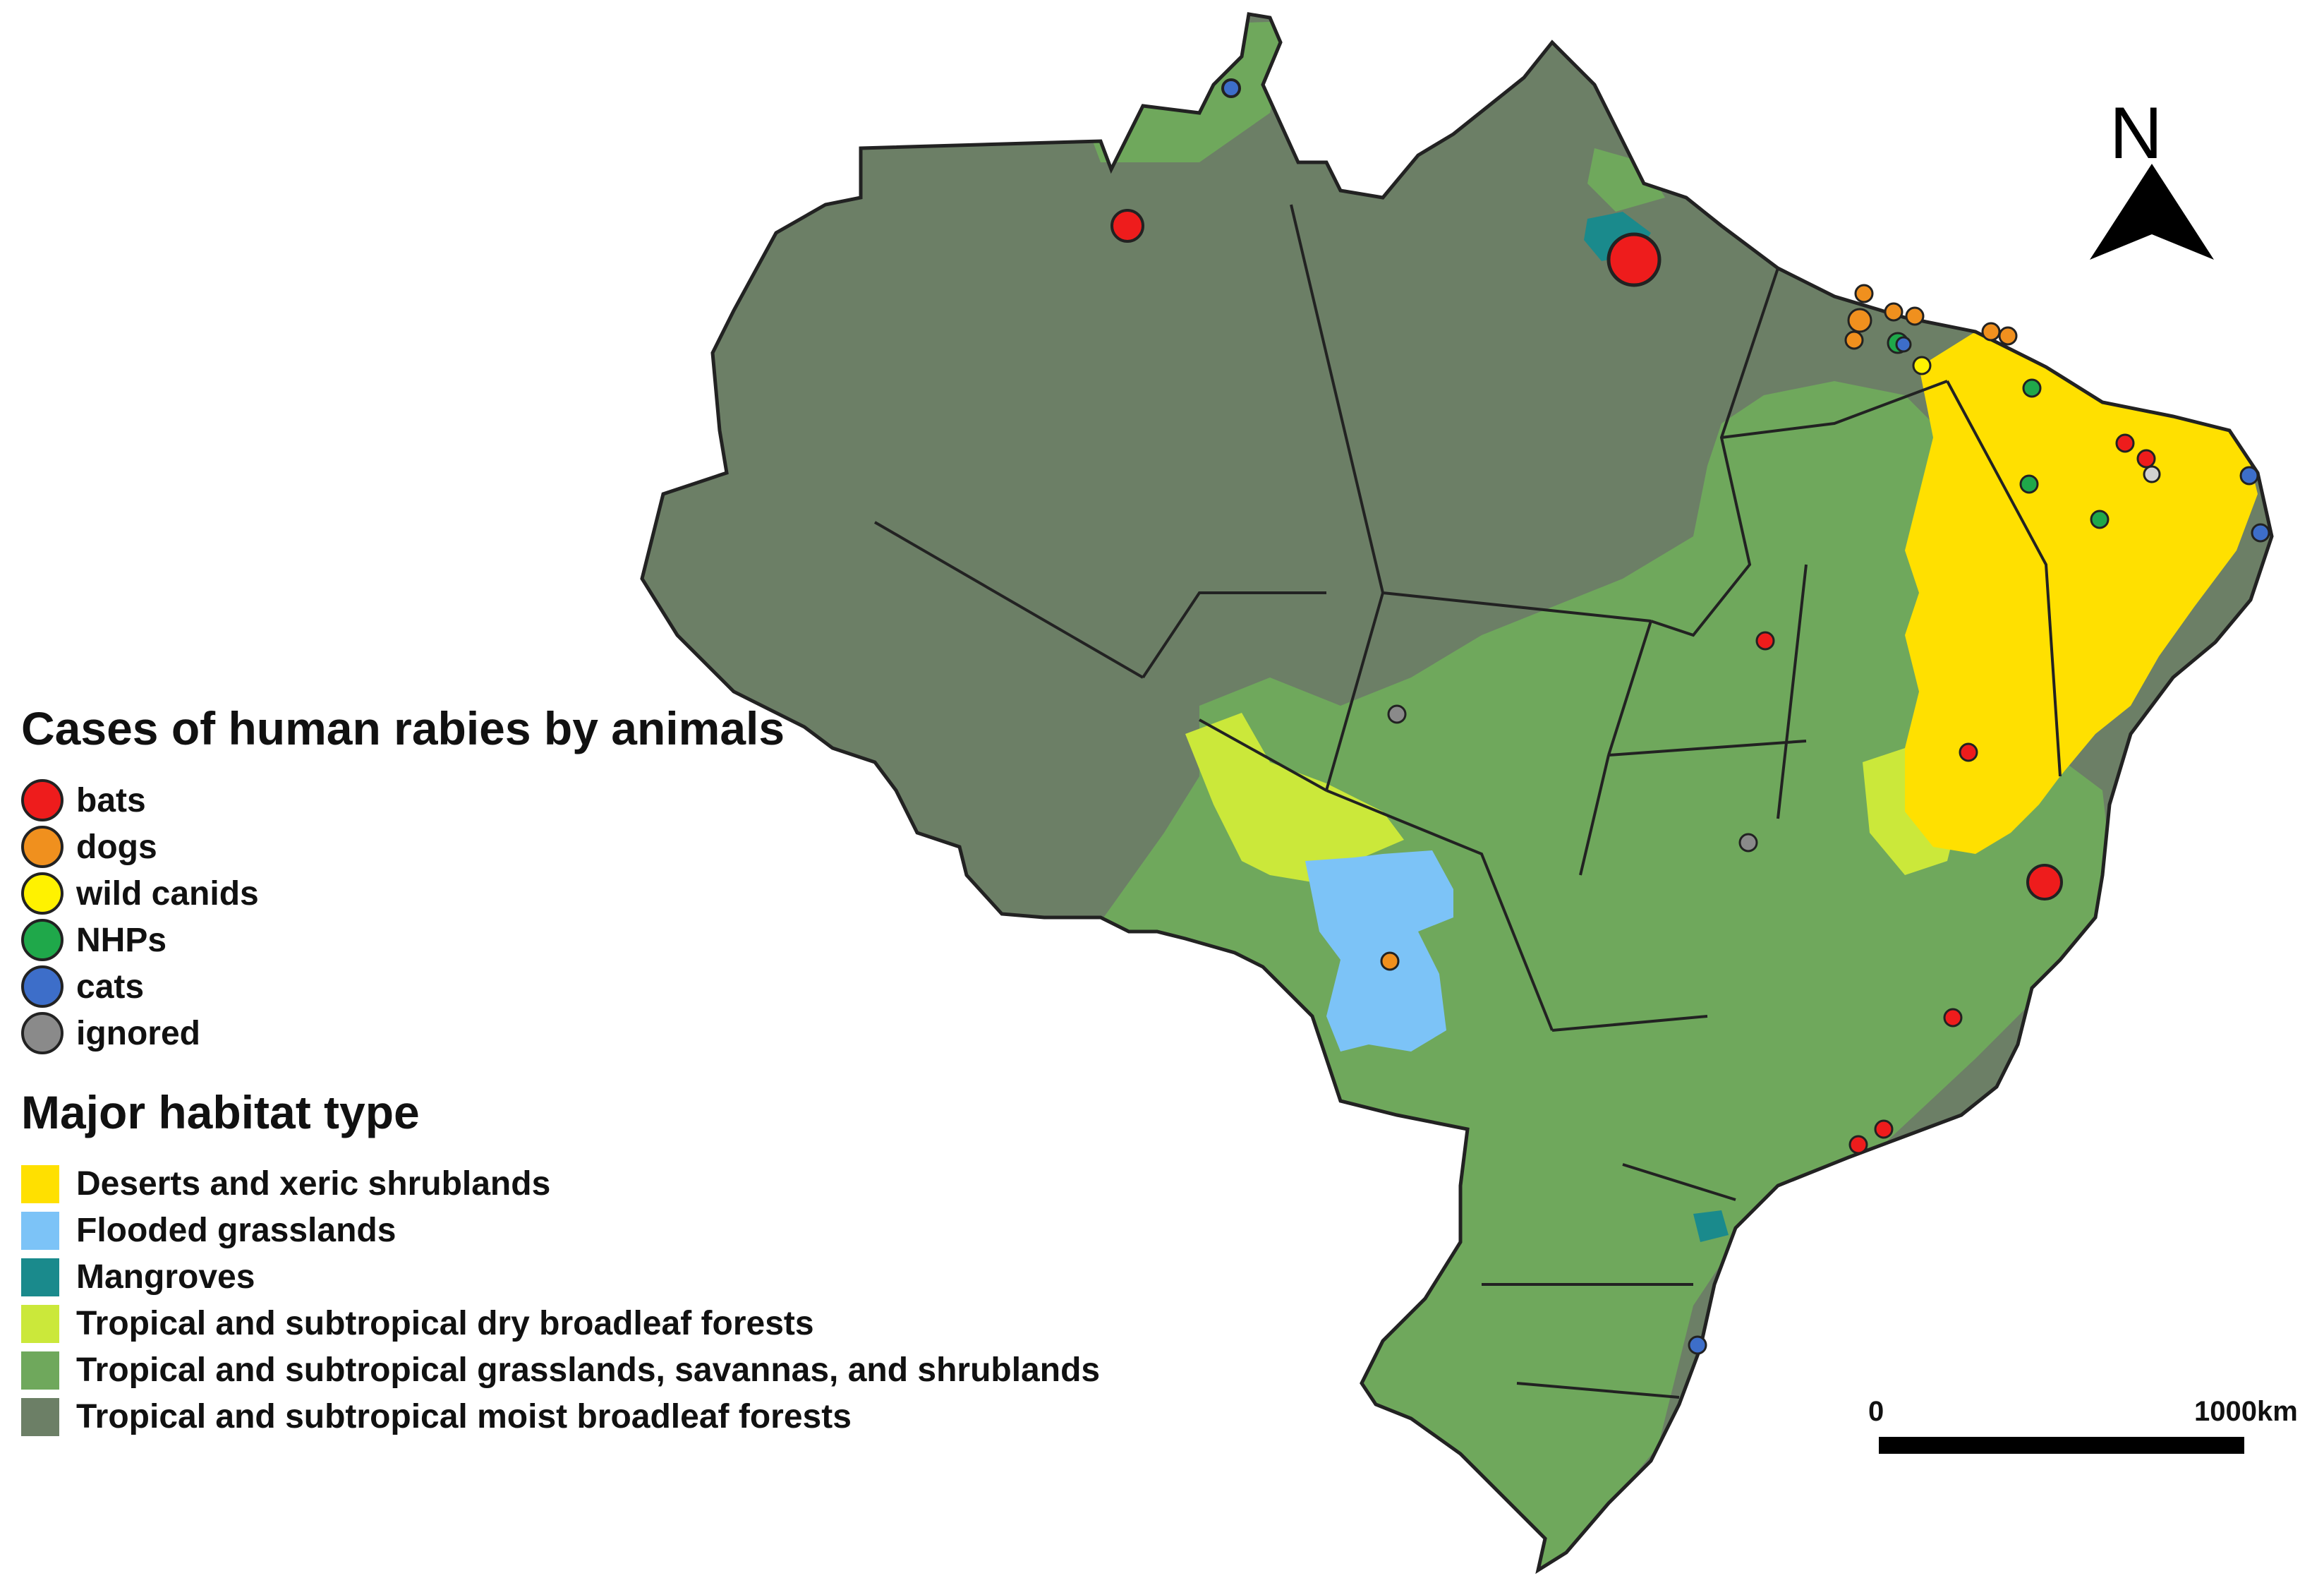 The image size is (2324, 1590). I want to click on legend-item-wild-canids: wild canids, so click(140, 893).